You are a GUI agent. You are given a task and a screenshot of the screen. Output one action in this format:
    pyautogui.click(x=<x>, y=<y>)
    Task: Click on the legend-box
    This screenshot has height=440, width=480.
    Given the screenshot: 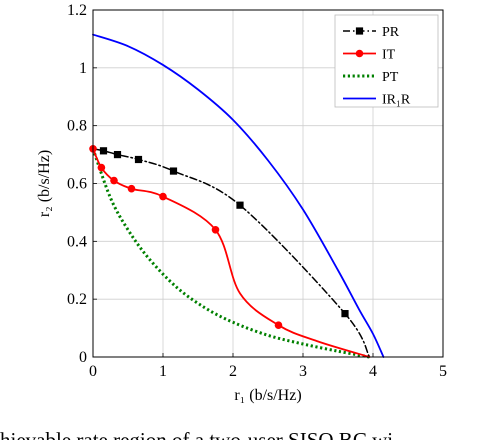 What is the action you would take?
    pyautogui.click(x=386, y=61)
    